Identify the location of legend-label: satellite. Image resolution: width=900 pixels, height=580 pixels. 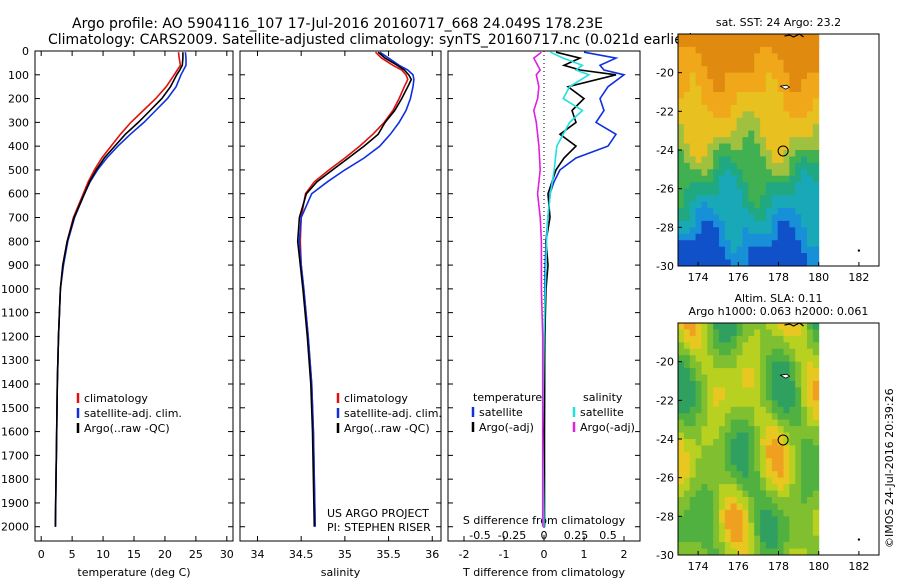
(602, 412).